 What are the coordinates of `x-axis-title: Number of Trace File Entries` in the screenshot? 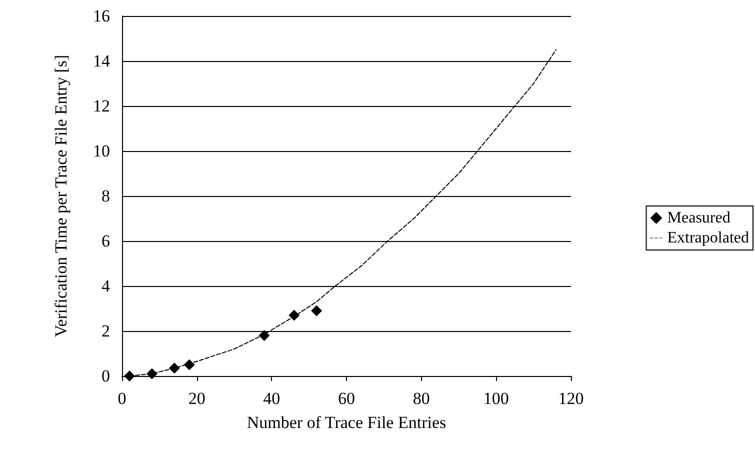 It's located at (346, 422).